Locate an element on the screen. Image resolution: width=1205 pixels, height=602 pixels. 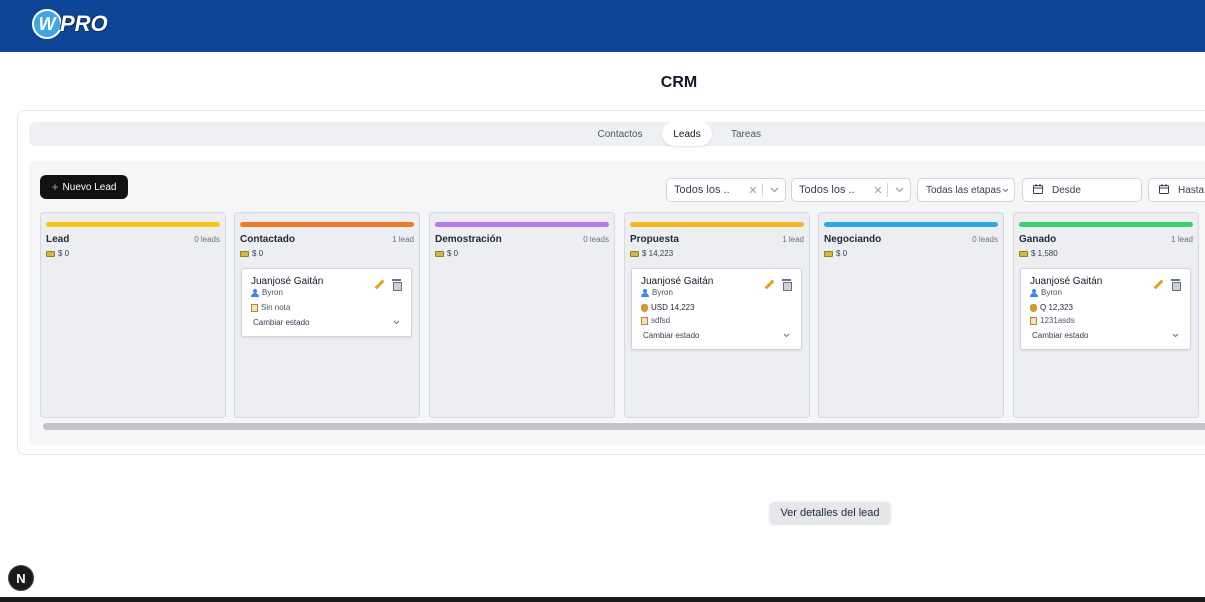
dev-tools-badge: N is located at coordinates (21, 578).